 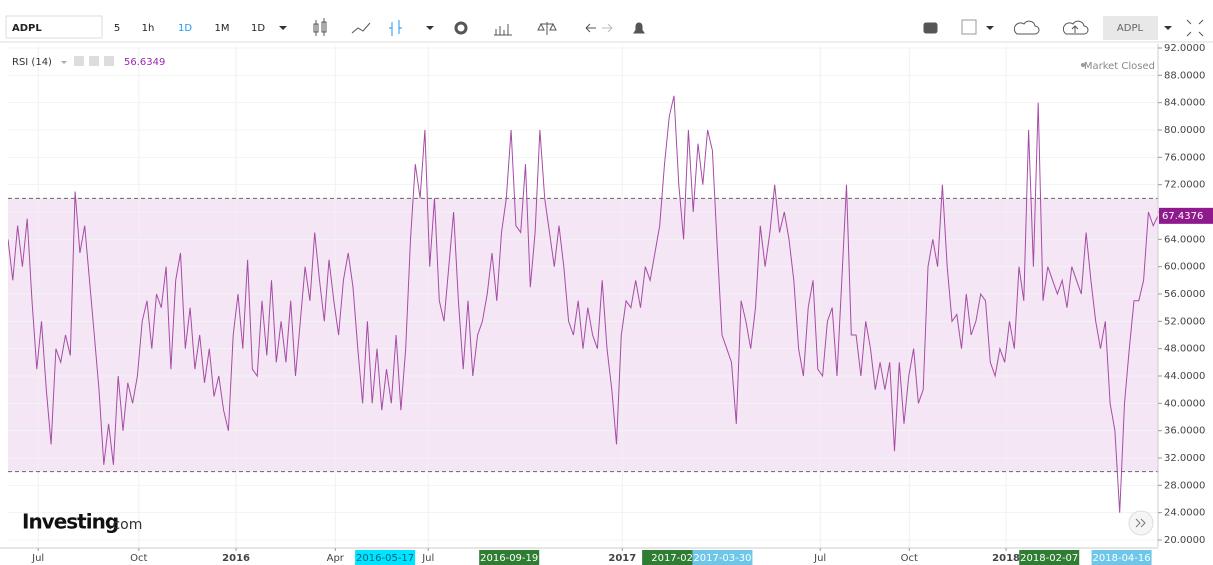 What do you see at coordinates (54, 27) in the screenshot?
I see `symbol-box` at bounding box center [54, 27].